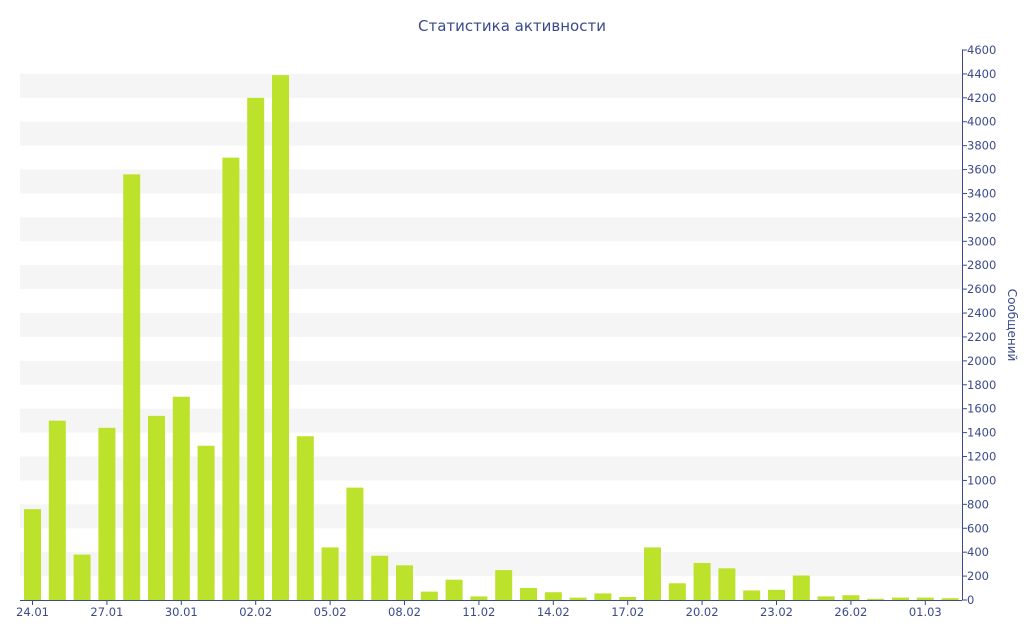  I want to click on bar-22.02, so click(752, 595).